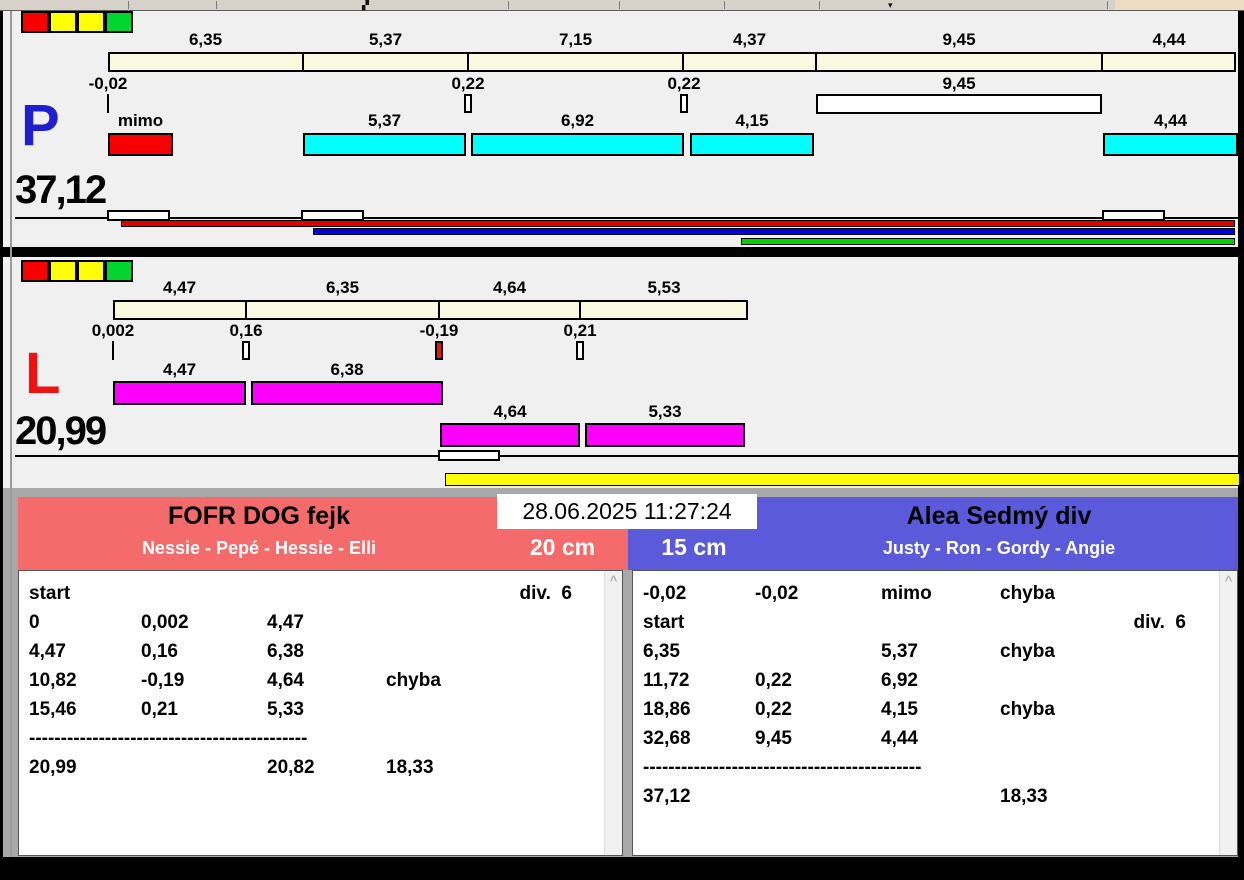 This screenshot has width=1244, height=880. Describe the element at coordinates (935, 738) in the screenshot. I see `table-row: 32,68 9,45 4,44` at that location.